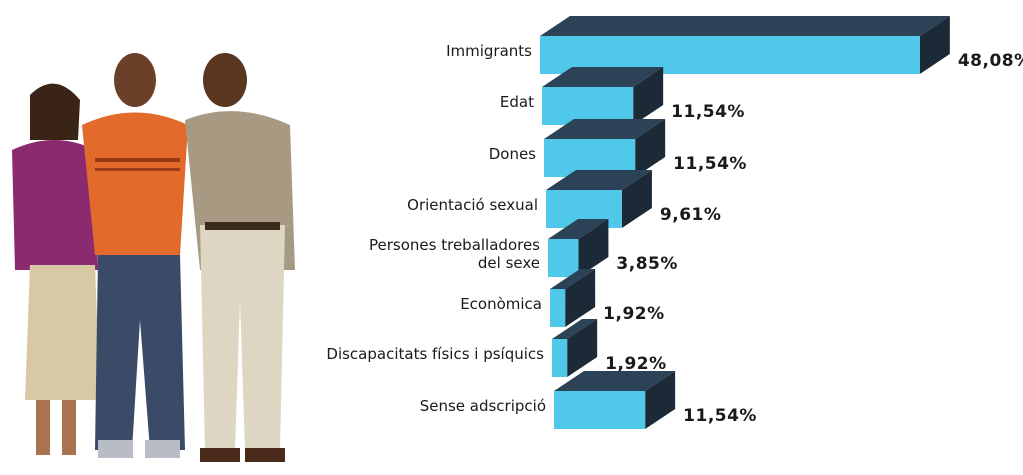 This screenshot has width=1023, height=475. Describe the element at coordinates (435, 354) in the screenshot. I see `category-label: Discapacitats físics i psíquics` at that location.